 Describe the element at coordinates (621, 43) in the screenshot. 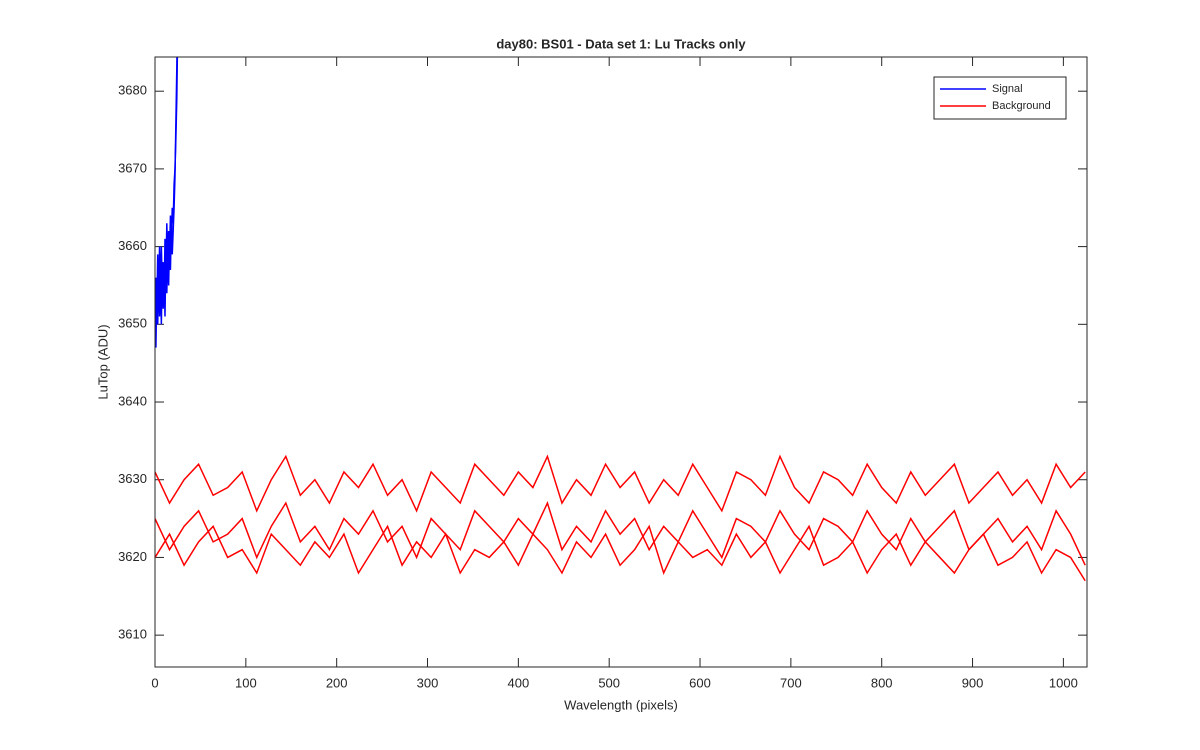

I see `chart-title: day80: BS01 - Data set 1: Lu Tracks only` at that location.